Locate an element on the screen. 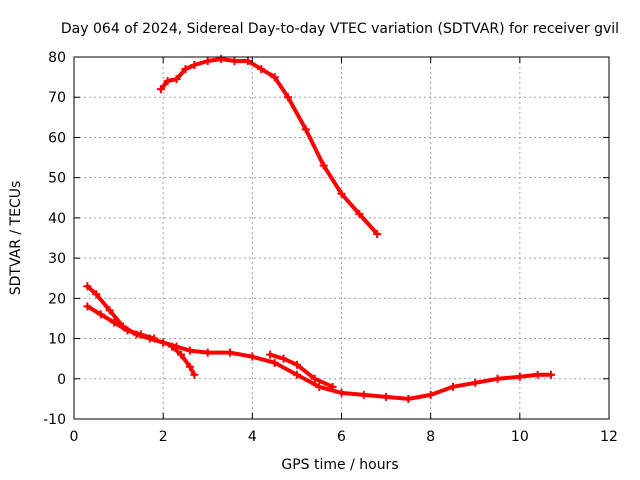 The image size is (640, 480). x-tick-label: 6 is located at coordinates (341, 437).